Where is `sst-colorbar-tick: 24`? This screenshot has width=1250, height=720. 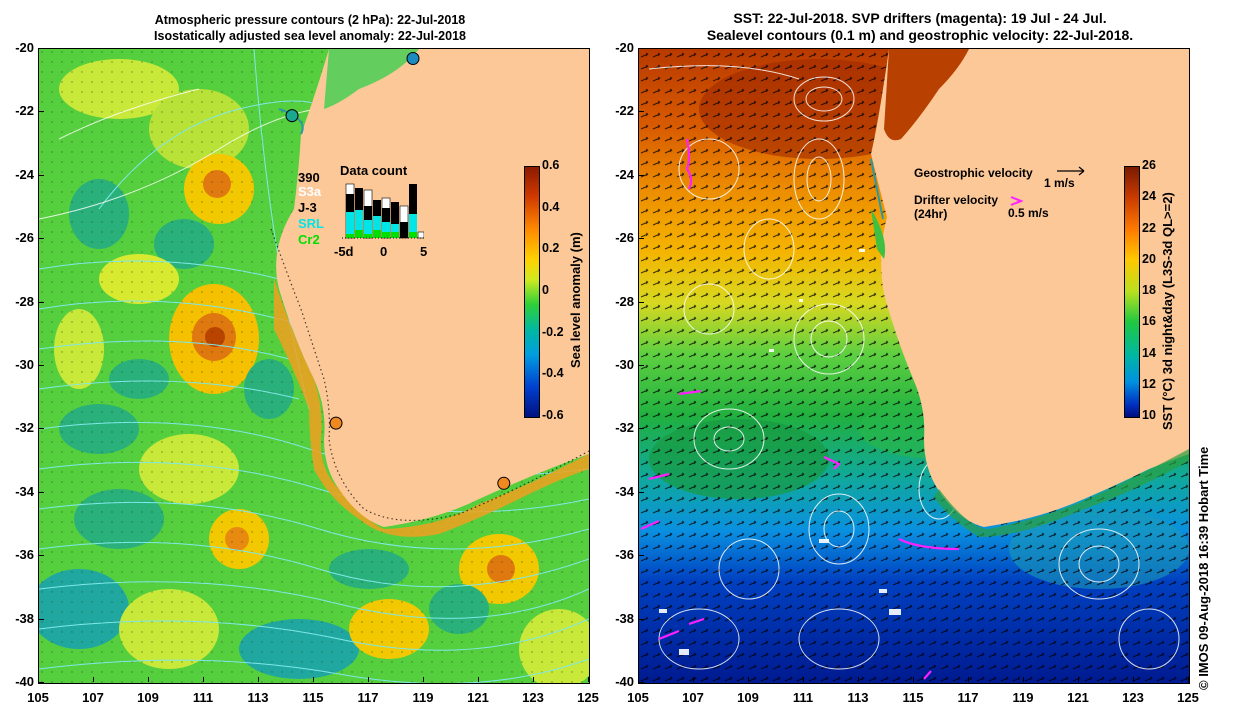
sst-colorbar-tick: 24 is located at coordinates (1149, 196).